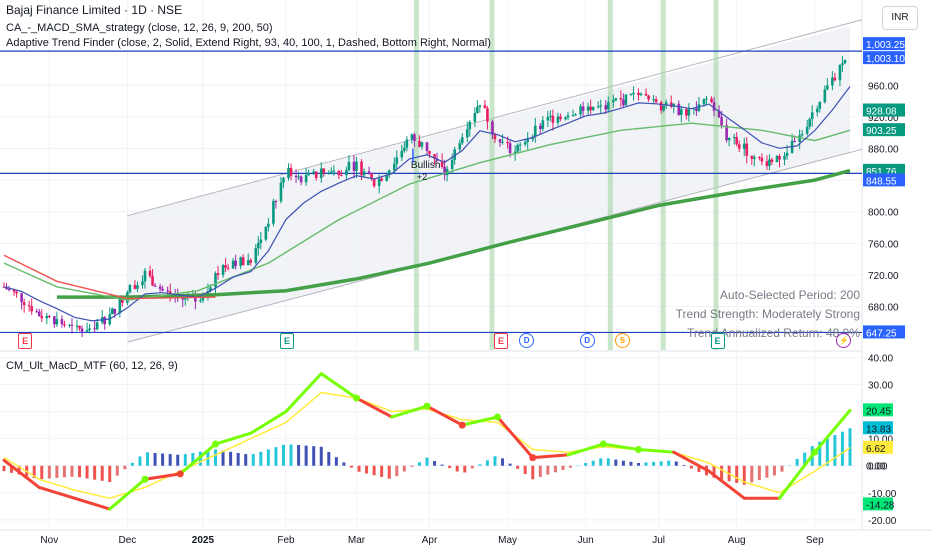  Describe the element at coordinates (878, 411) in the screenshot. I see `osc-label-text: 20.45` at that location.